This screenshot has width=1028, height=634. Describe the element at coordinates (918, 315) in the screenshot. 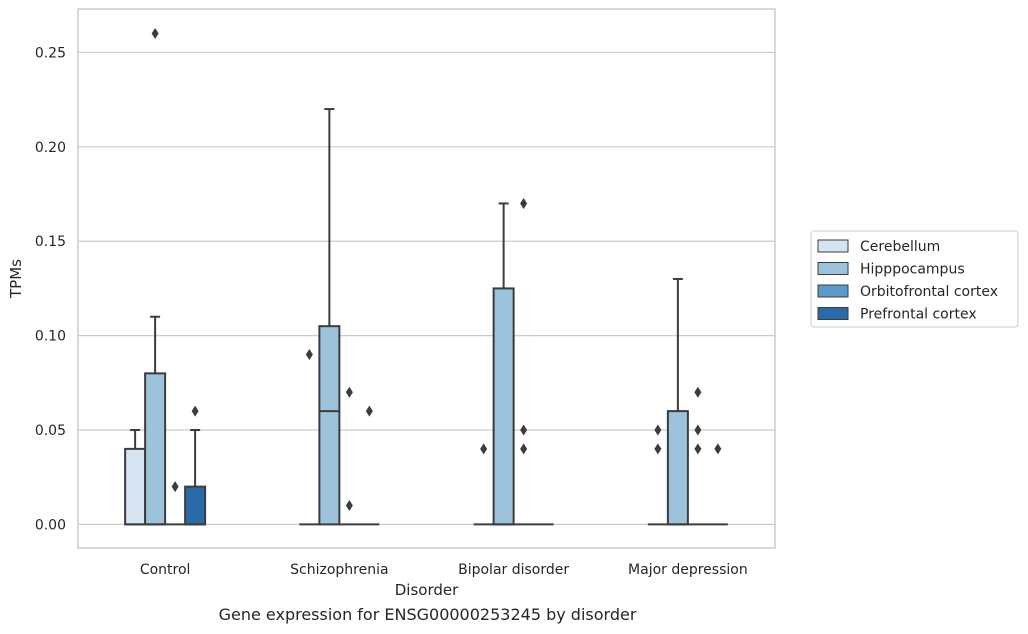

I see `legend-label: Prefrontal cortex` at that location.